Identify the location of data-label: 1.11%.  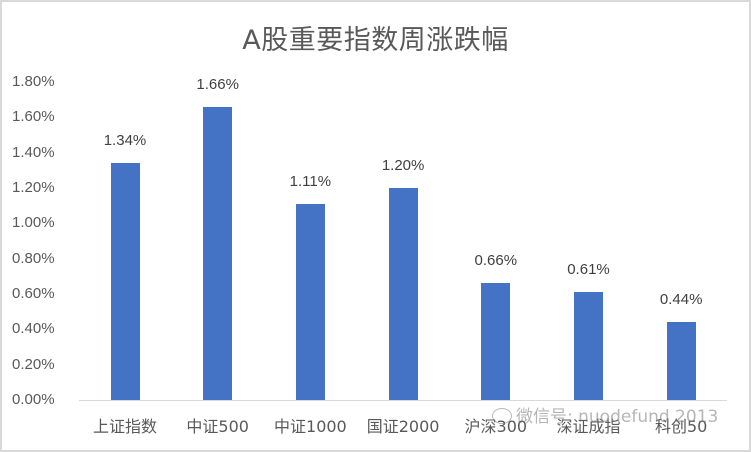
(310, 181).